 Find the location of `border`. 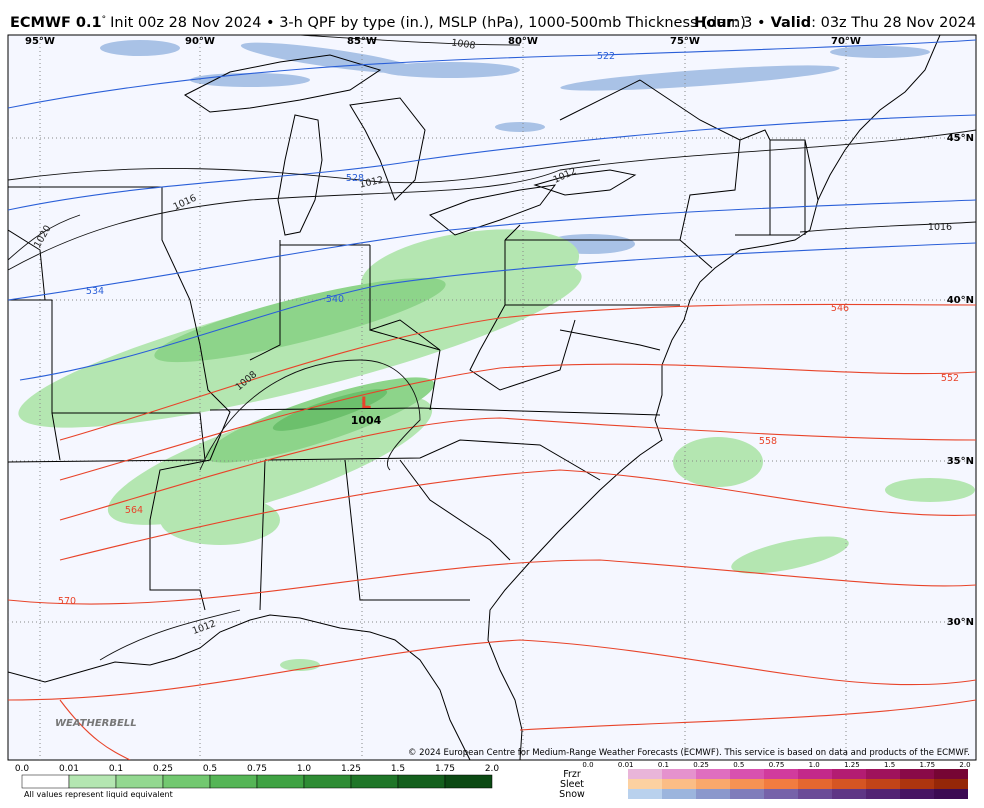

border is located at coordinates (650, 110).